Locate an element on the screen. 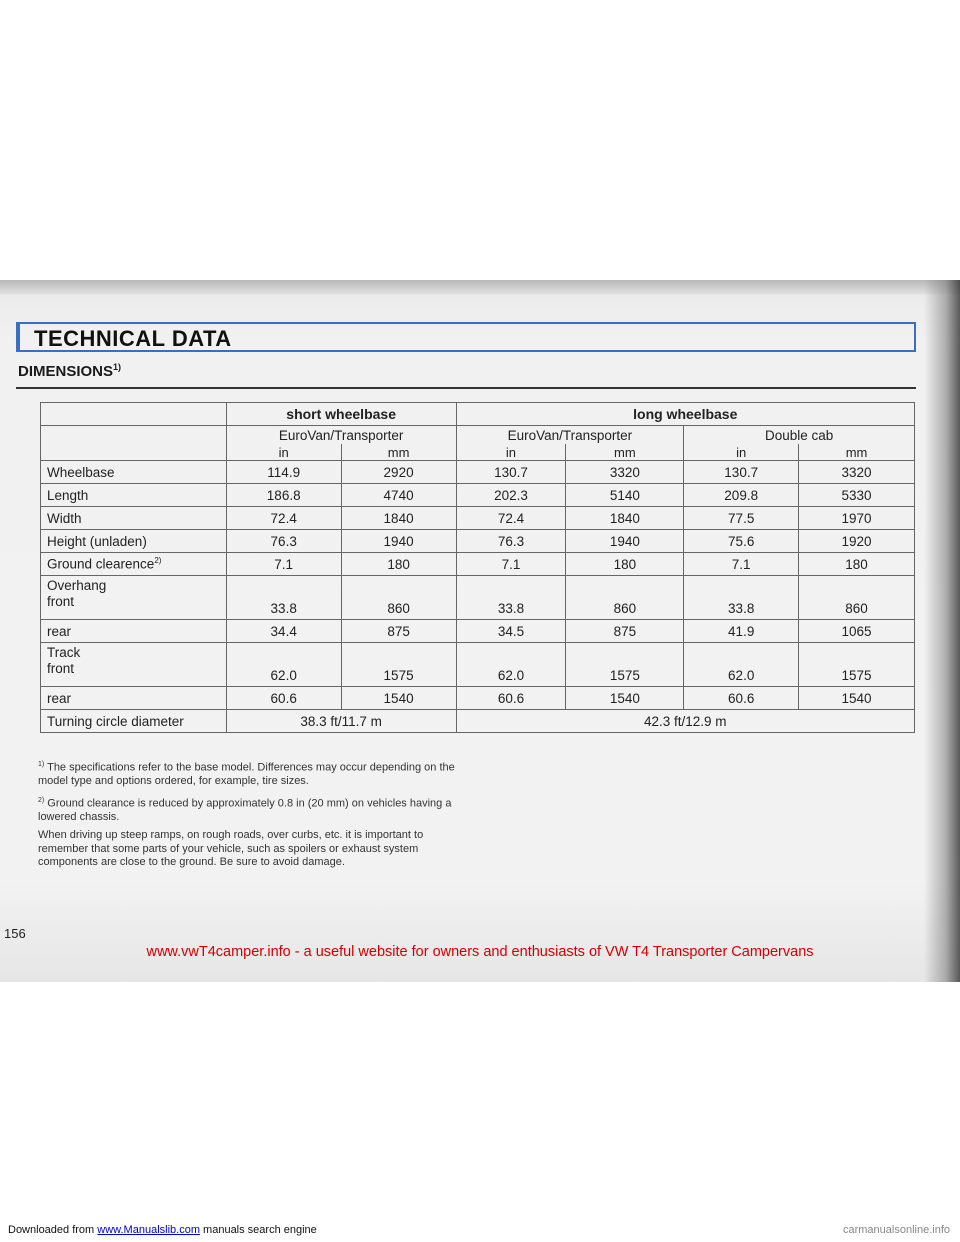 The height and width of the screenshot is (1242, 960). row-label-text: Overhang is located at coordinates (77, 585).